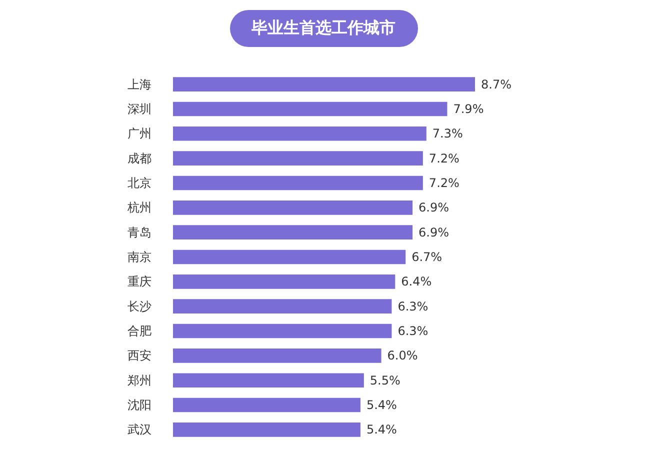 The width and height of the screenshot is (647, 456). I want to click on y-tick-label: 南京, so click(140, 257).